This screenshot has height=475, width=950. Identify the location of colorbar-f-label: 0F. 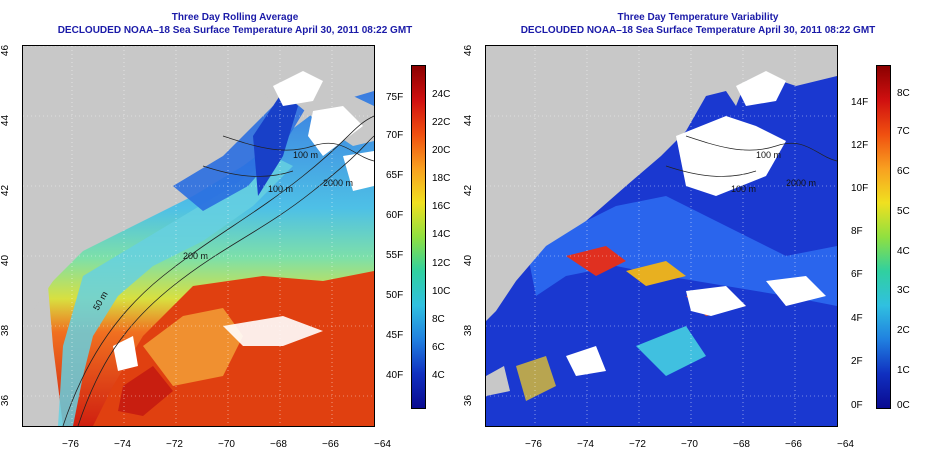
(857, 405).